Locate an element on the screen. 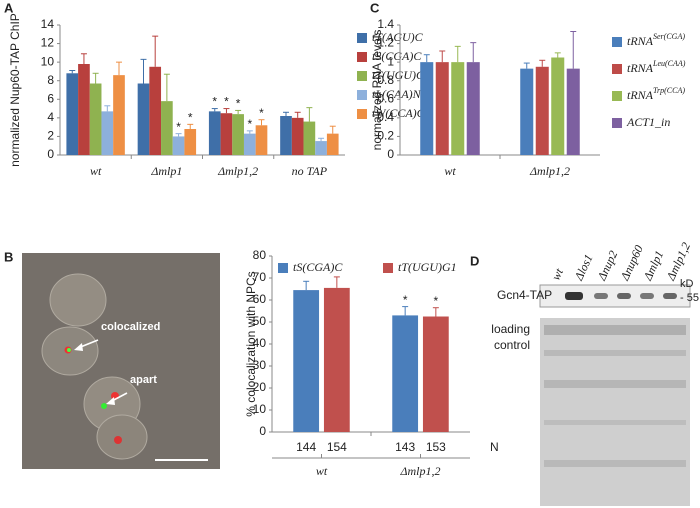  y-tick-label: 0.2 is located at coordinates (385, 136).